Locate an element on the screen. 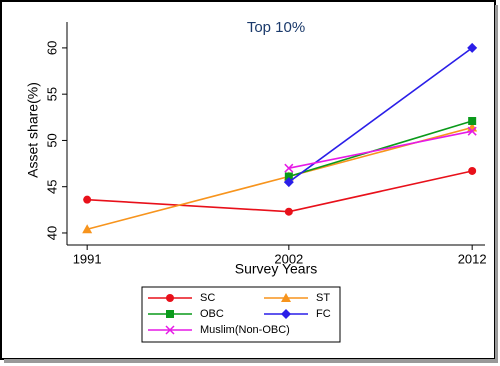 The width and height of the screenshot is (500, 366). y-tick-label: 50 is located at coordinates (51, 140).